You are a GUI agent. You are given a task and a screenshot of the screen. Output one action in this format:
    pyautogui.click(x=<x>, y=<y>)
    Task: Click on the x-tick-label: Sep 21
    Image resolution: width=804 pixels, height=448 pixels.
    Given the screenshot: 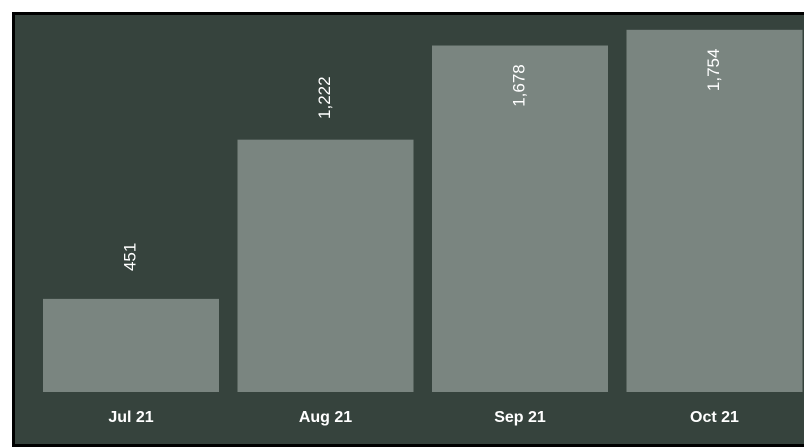 What is the action you would take?
    pyautogui.click(x=520, y=417)
    